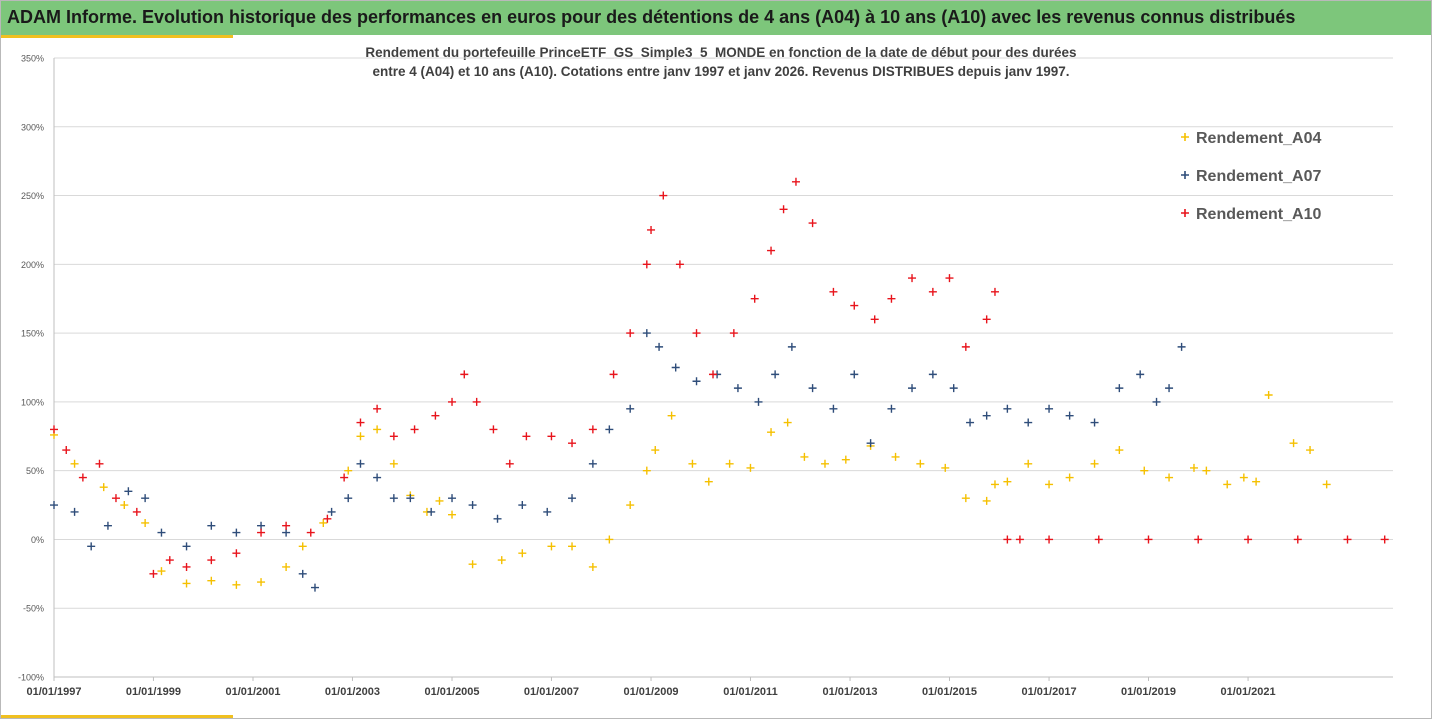 The height and width of the screenshot is (719, 1432). What do you see at coordinates (32, 265) in the screenshot?
I see `y-tick-label: 200%` at bounding box center [32, 265].